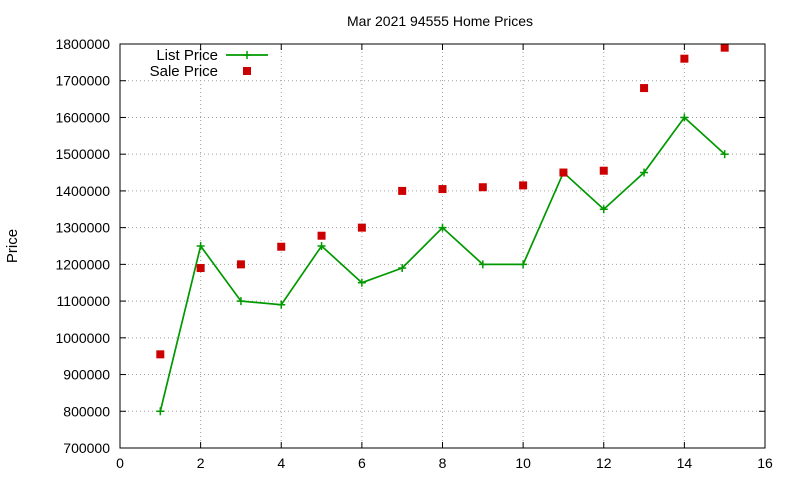 The image size is (800, 480). I want to click on x-tick-label: 10, so click(523, 463).